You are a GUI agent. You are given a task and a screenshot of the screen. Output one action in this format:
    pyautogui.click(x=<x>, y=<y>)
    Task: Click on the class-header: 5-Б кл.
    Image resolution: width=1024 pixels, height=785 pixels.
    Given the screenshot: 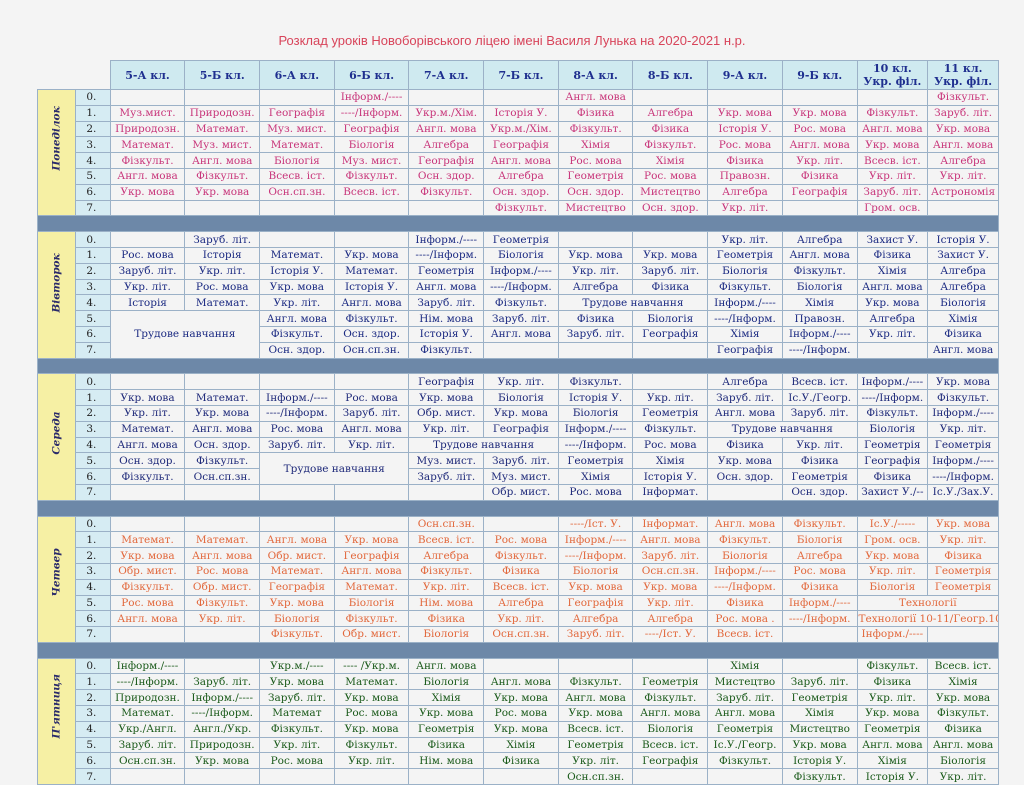 What is the action you would take?
    pyautogui.click(x=222, y=75)
    